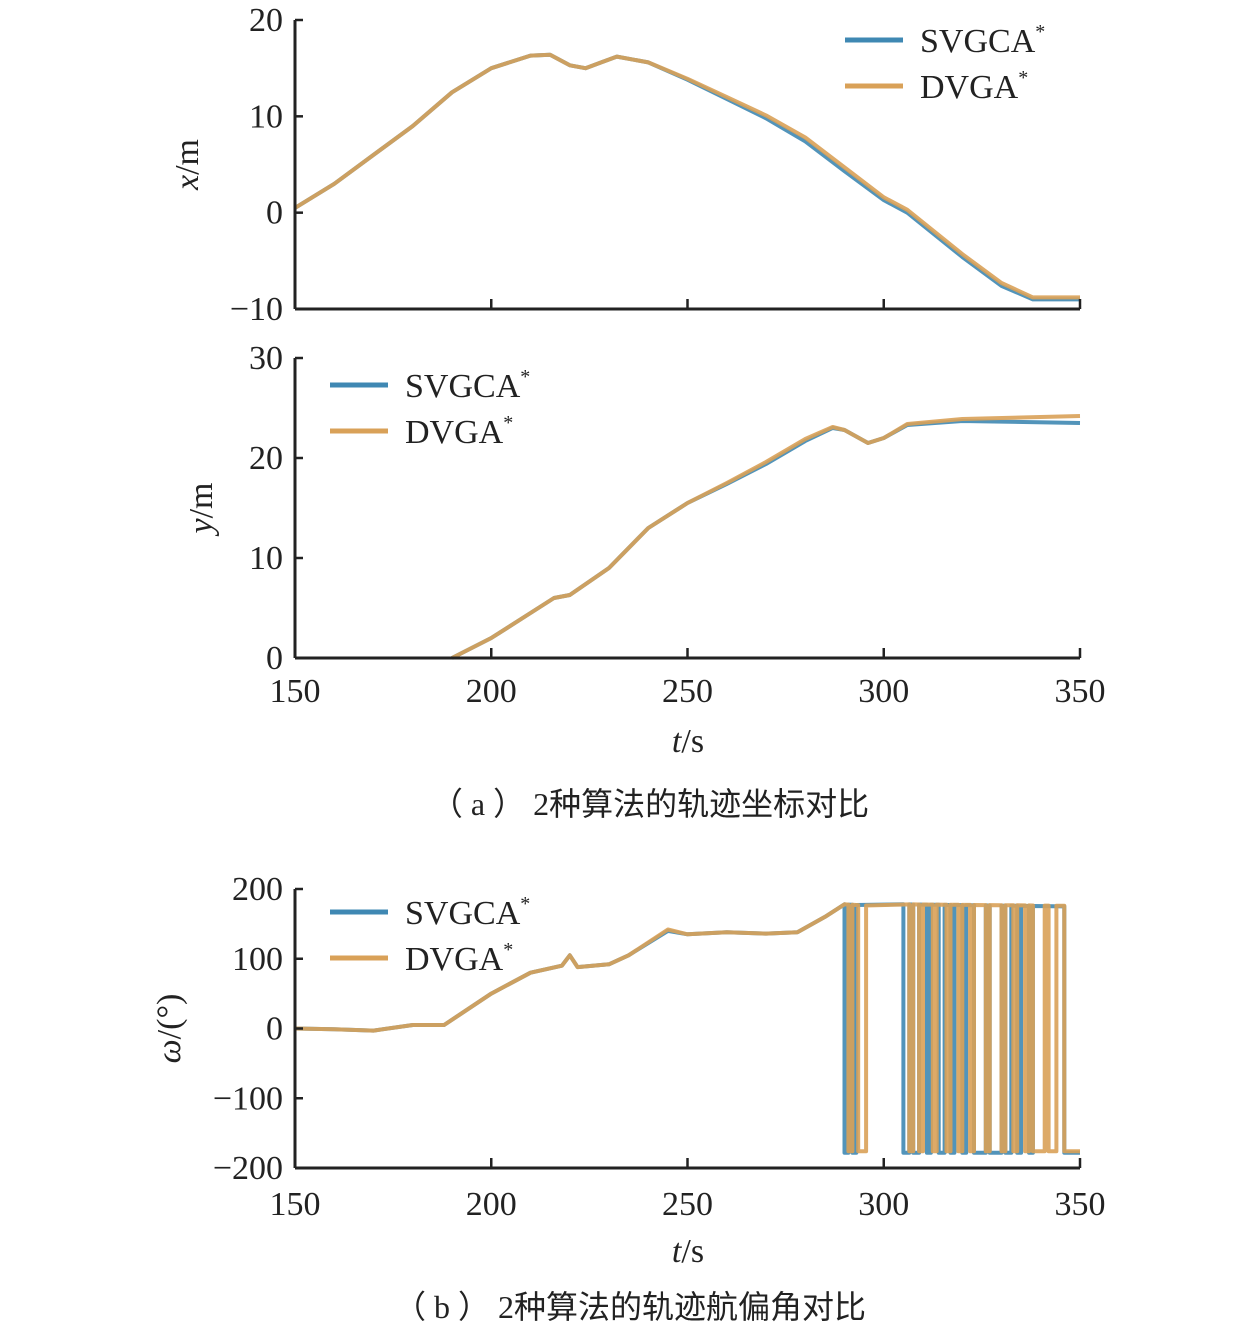 The image size is (1259, 1340). What do you see at coordinates (766, 539) in the screenshot?
I see `series-line-svgca` at bounding box center [766, 539].